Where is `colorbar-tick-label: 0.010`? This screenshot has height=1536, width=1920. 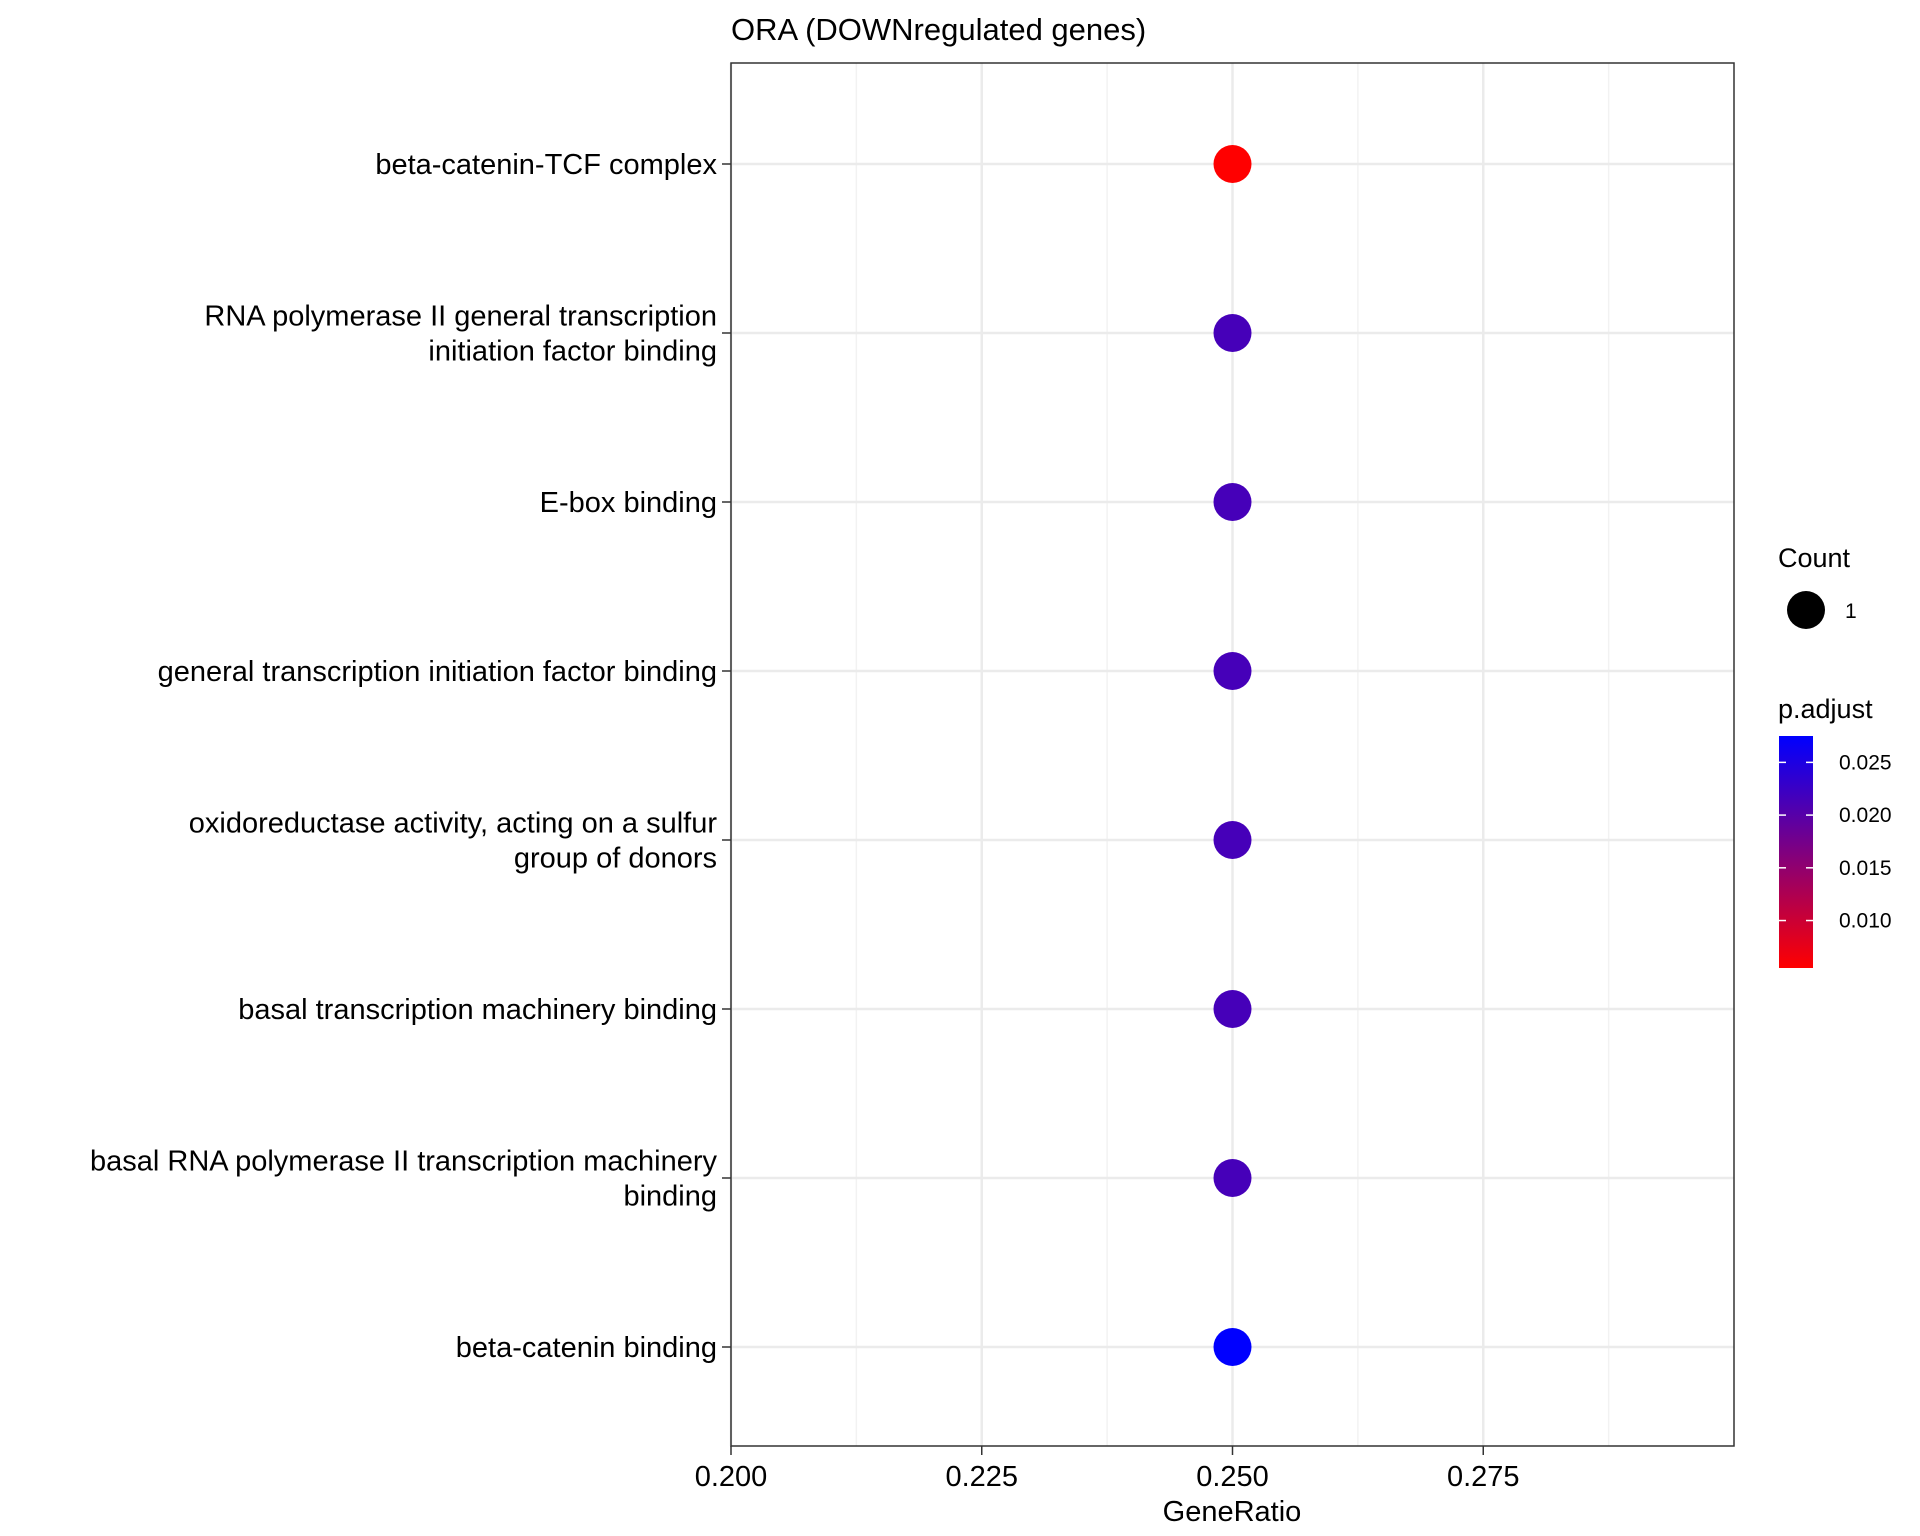 colorbar-tick-label: 0.010 is located at coordinates (1865, 921).